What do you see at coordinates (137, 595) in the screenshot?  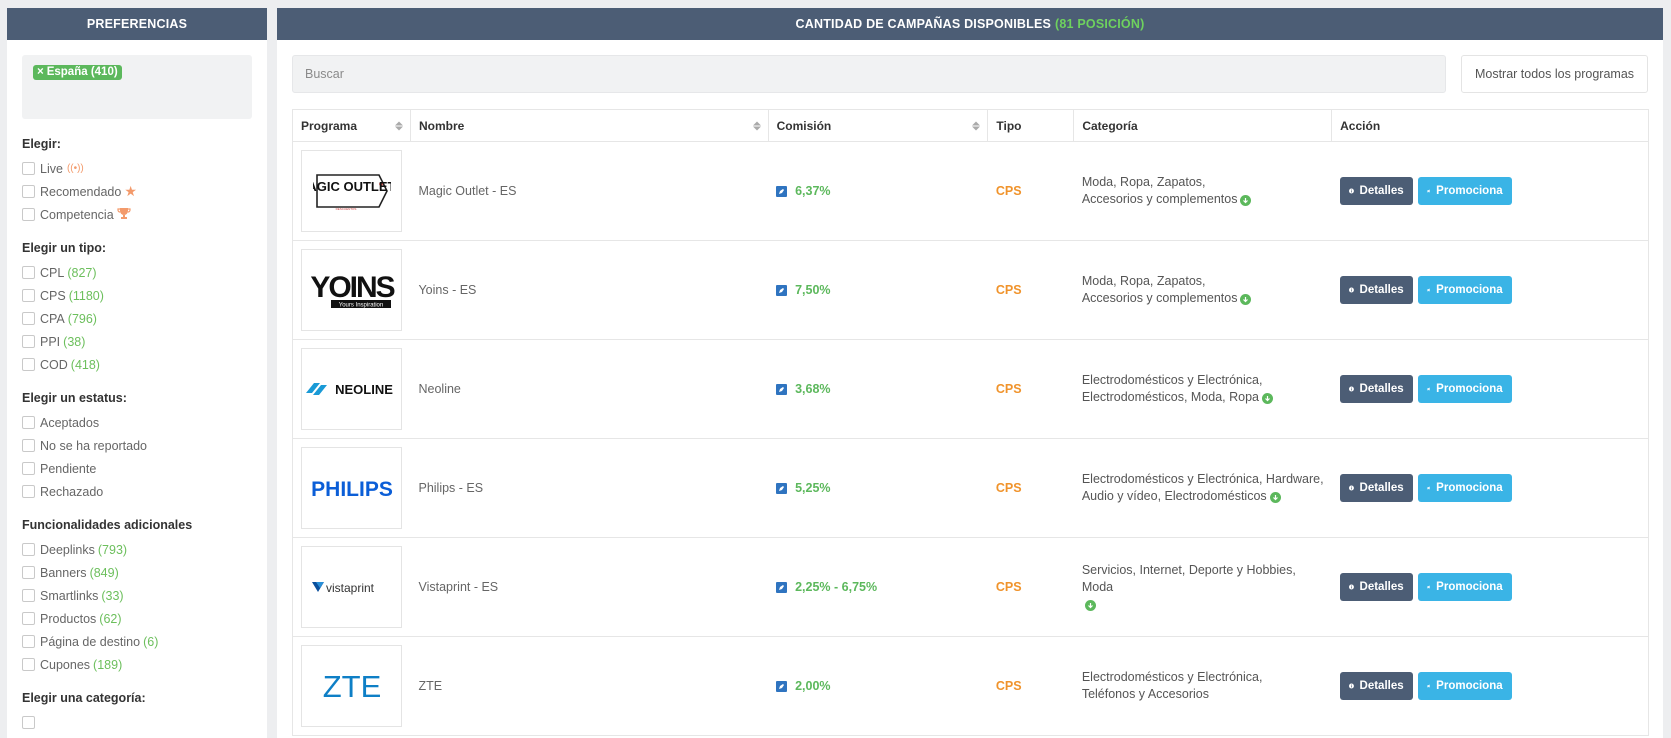 I see `filter-smartlinks: Smartlinks (33)` at bounding box center [137, 595].